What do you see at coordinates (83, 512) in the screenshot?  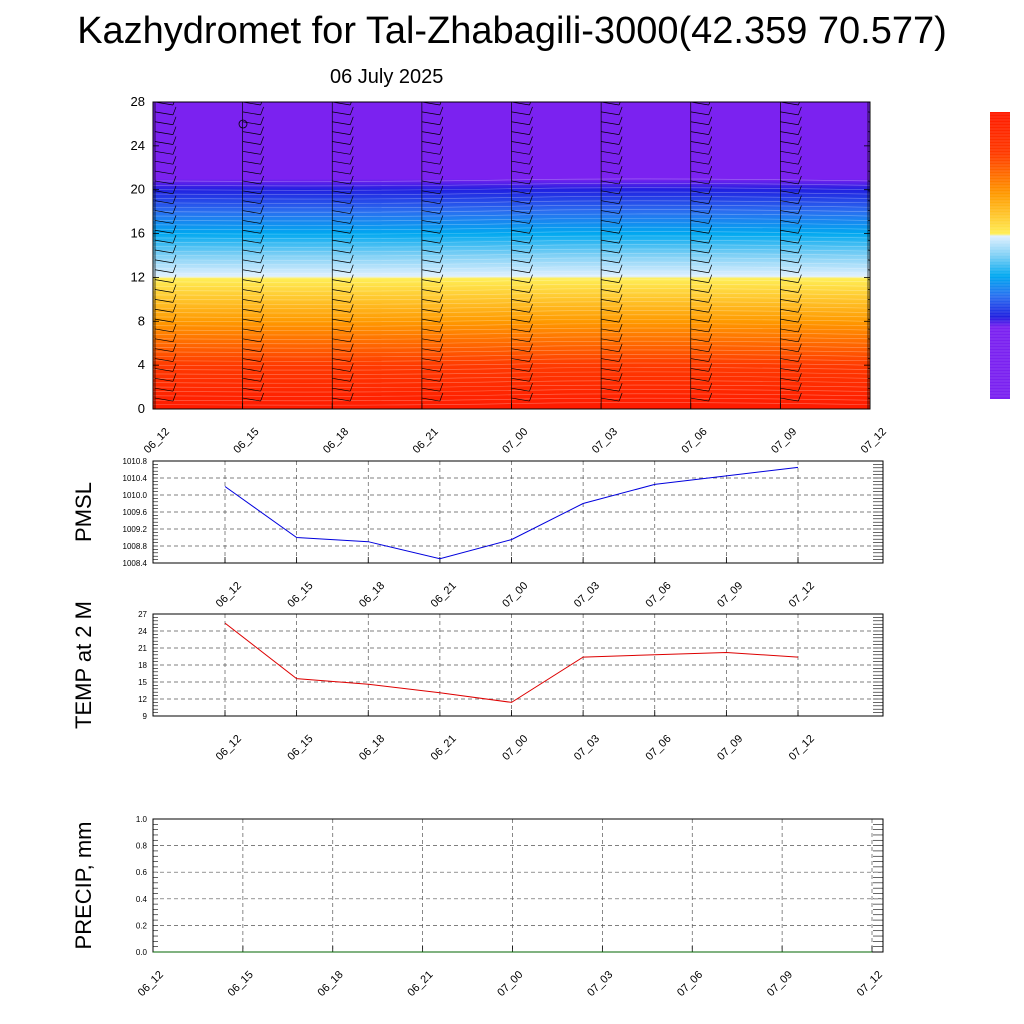 I see `y-axis-label: PMSL` at bounding box center [83, 512].